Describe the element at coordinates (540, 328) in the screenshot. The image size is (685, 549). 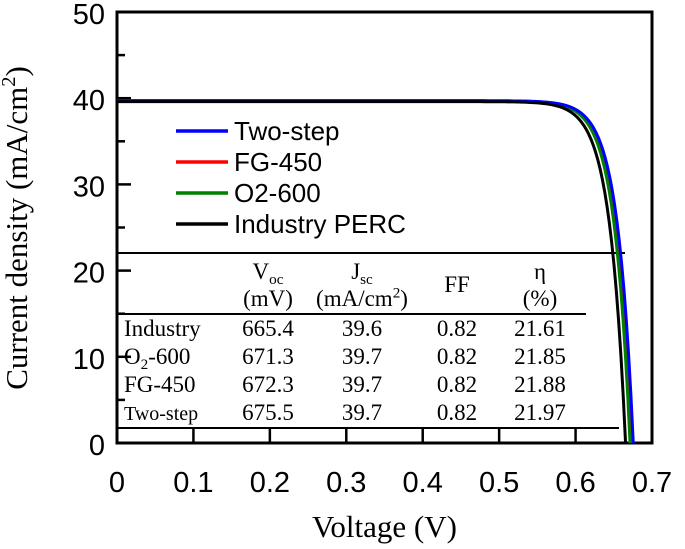
I see `table-cell: 21.61` at that location.